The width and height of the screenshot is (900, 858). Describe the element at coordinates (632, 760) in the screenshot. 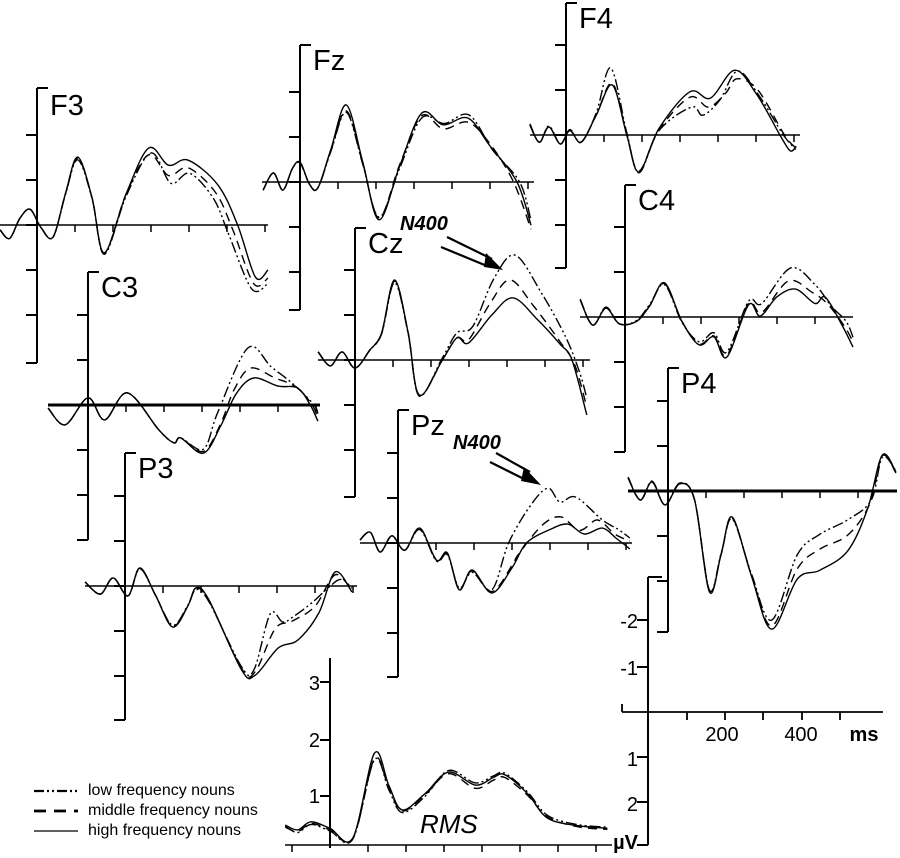

I see `uv-tick-label: 1` at that location.